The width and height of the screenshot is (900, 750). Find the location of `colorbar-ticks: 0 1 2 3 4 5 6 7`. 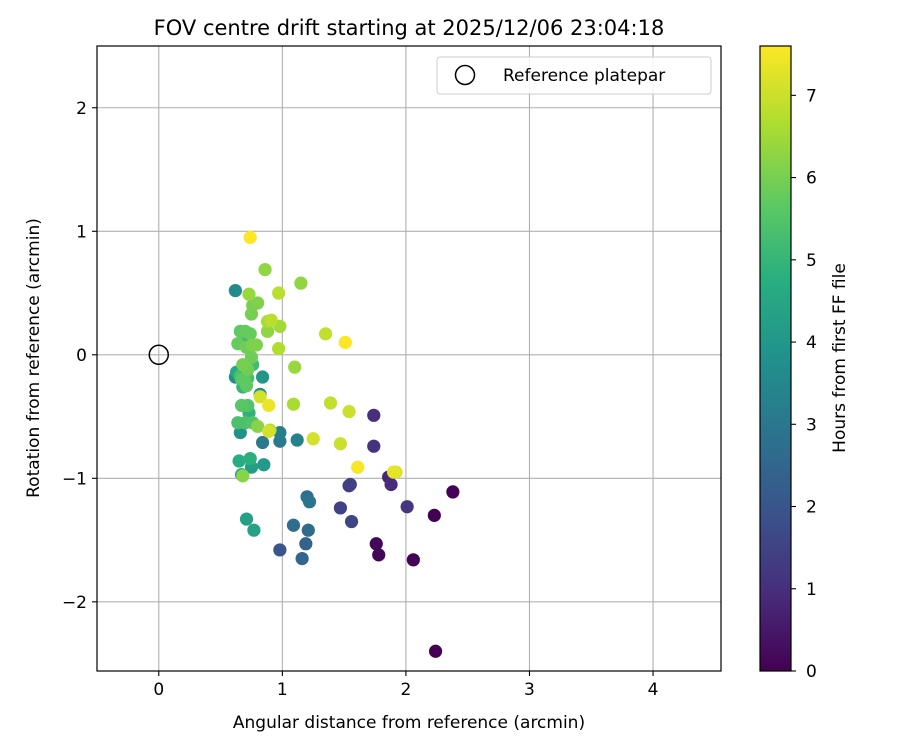

colorbar-ticks: 0 1 2 3 4 5 6 7 is located at coordinates (804, 384).